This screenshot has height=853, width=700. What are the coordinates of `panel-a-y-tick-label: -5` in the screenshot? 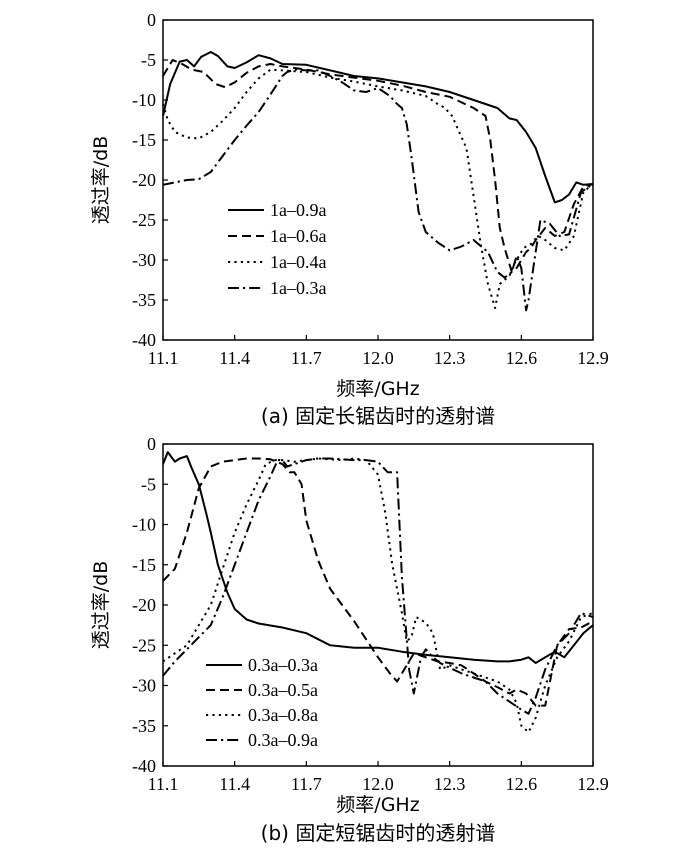 It's located at (148, 60).